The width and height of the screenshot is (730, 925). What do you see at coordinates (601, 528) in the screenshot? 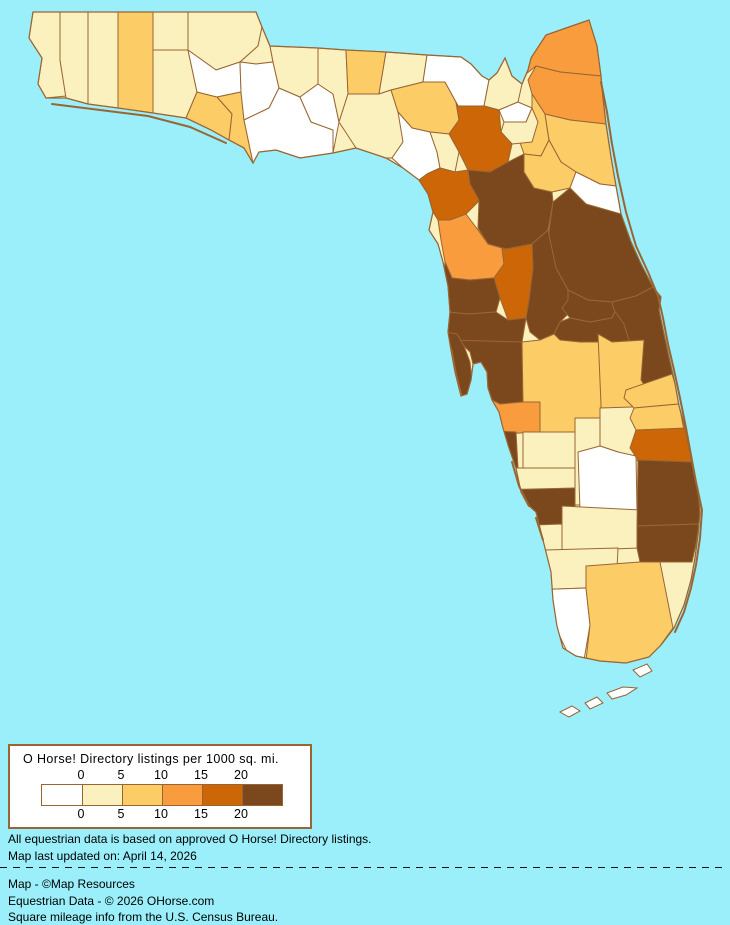
I see `county-hendry` at bounding box center [601, 528].